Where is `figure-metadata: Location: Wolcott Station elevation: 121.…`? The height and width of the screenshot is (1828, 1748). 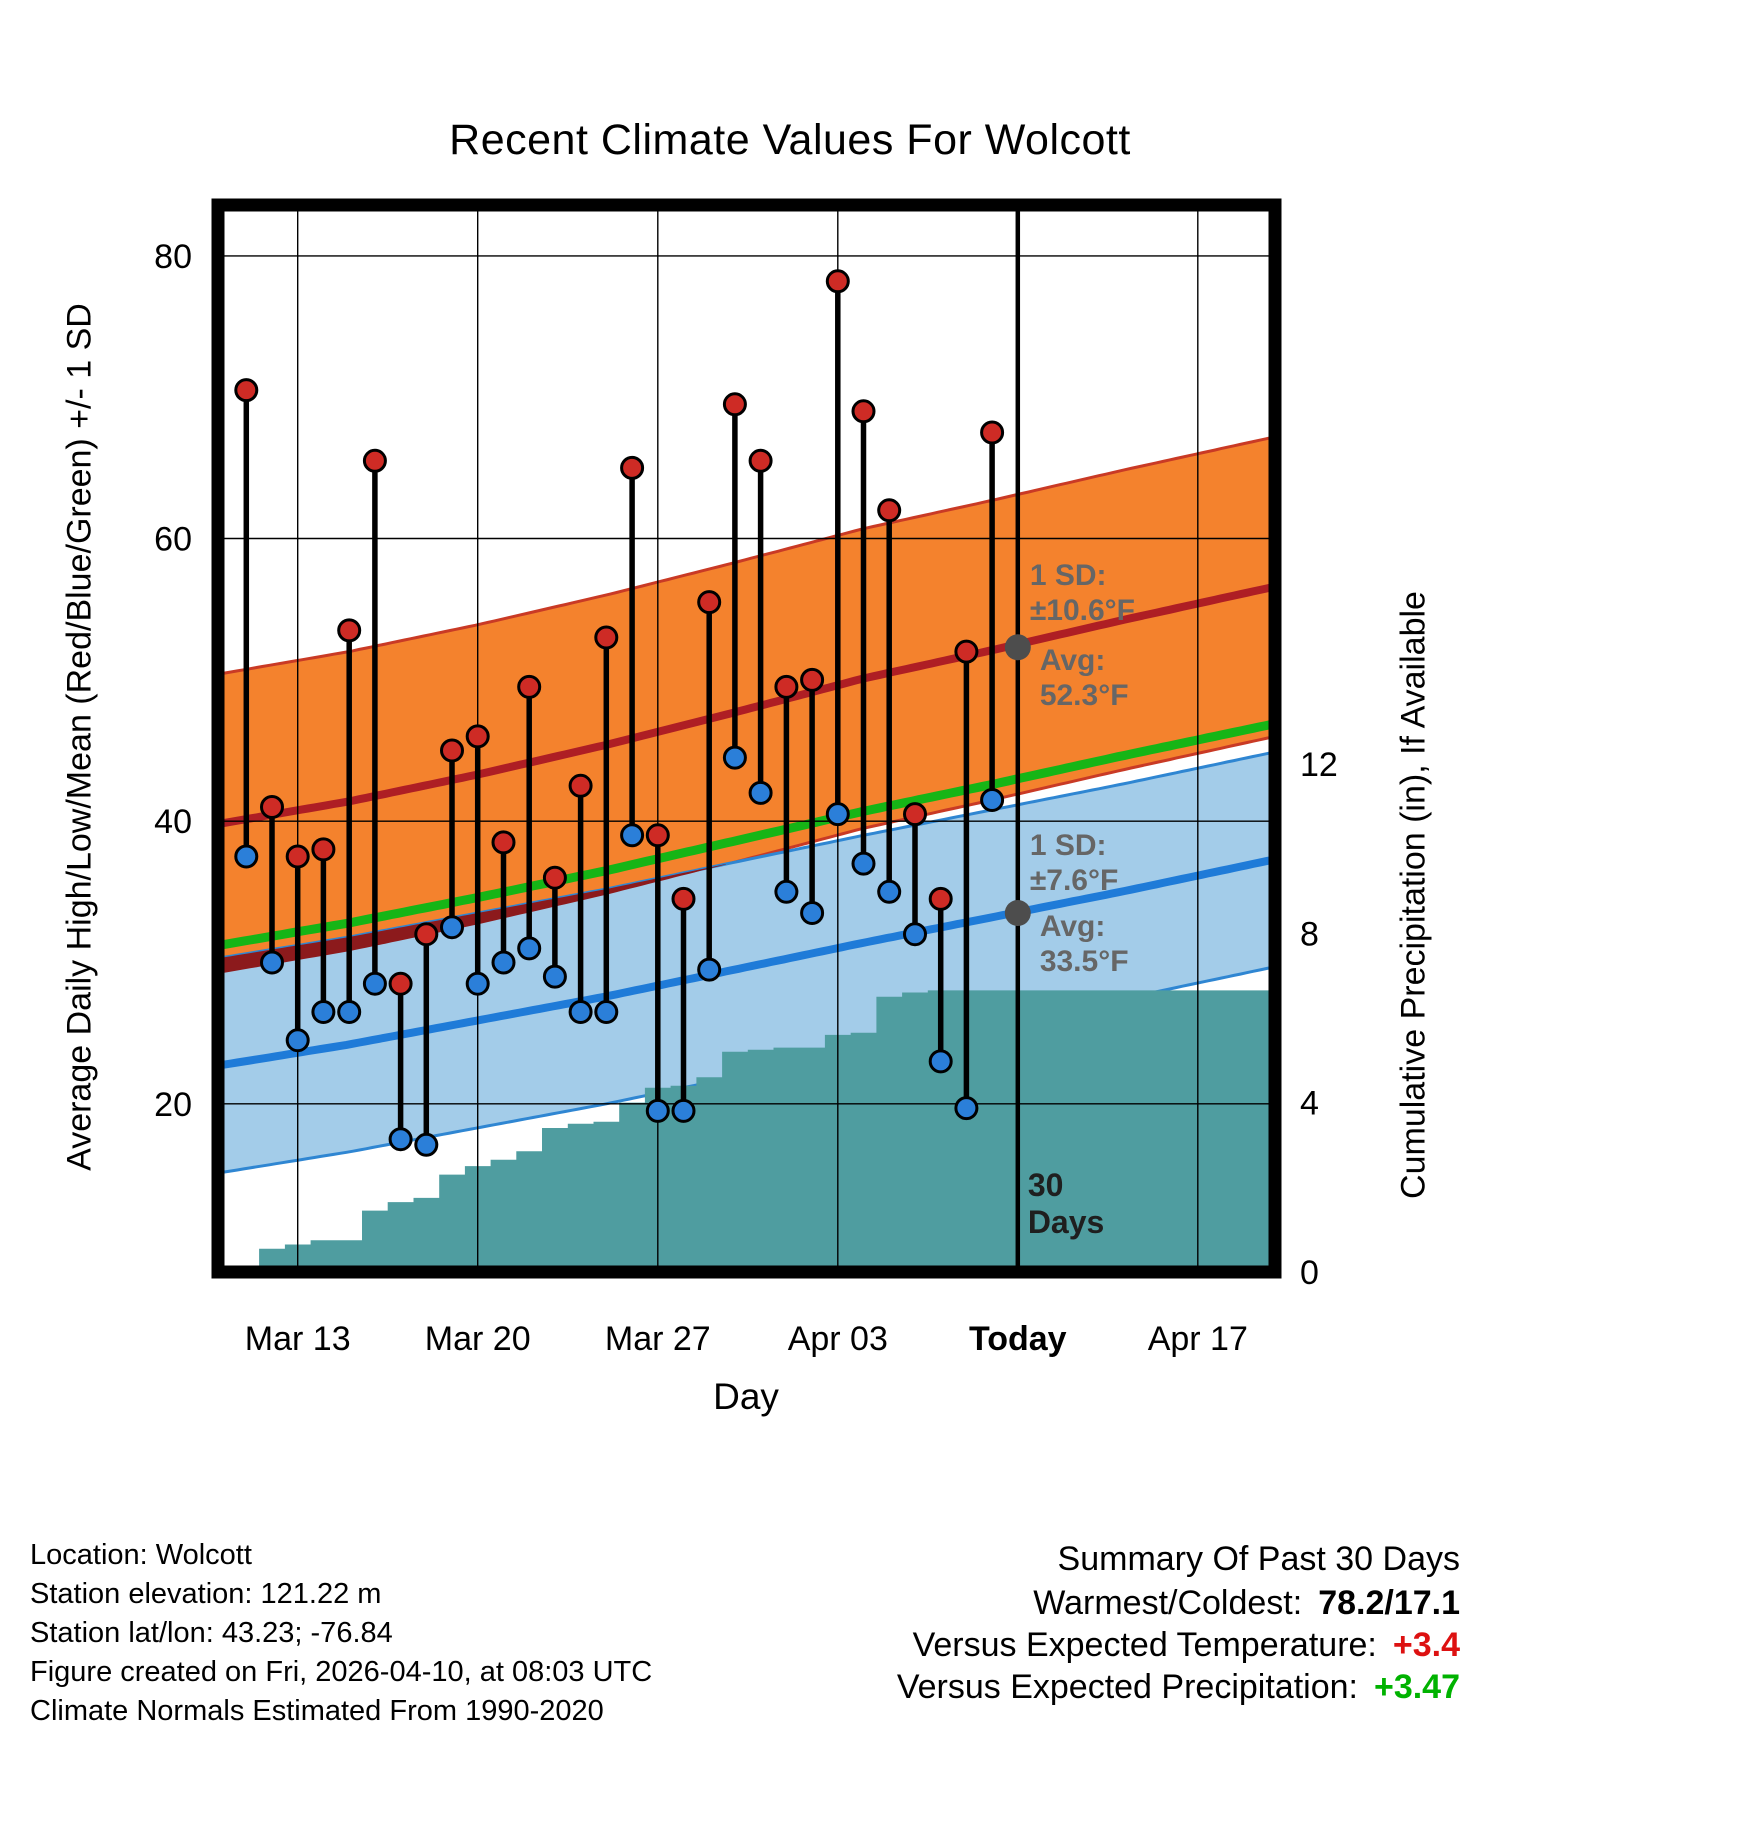
figure-metadata: Location: Wolcott Station elevation: 121.… is located at coordinates (341, 1633).